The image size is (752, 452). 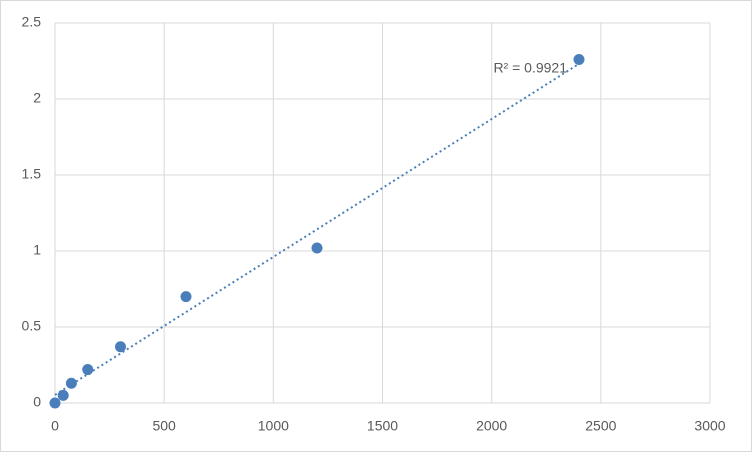 What do you see at coordinates (37, 98) in the screenshot?
I see `y-tick-label: 2` at bounding box center [37, 98].